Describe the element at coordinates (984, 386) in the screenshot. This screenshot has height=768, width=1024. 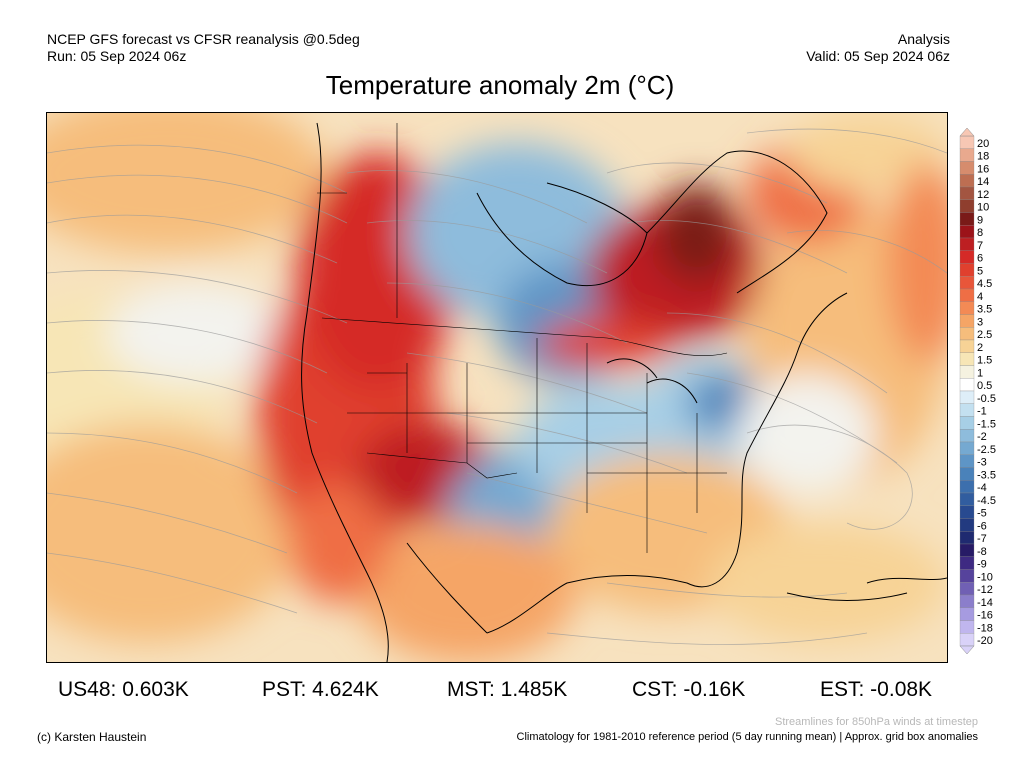
I see `colorbar-label: 0.5` at that location.